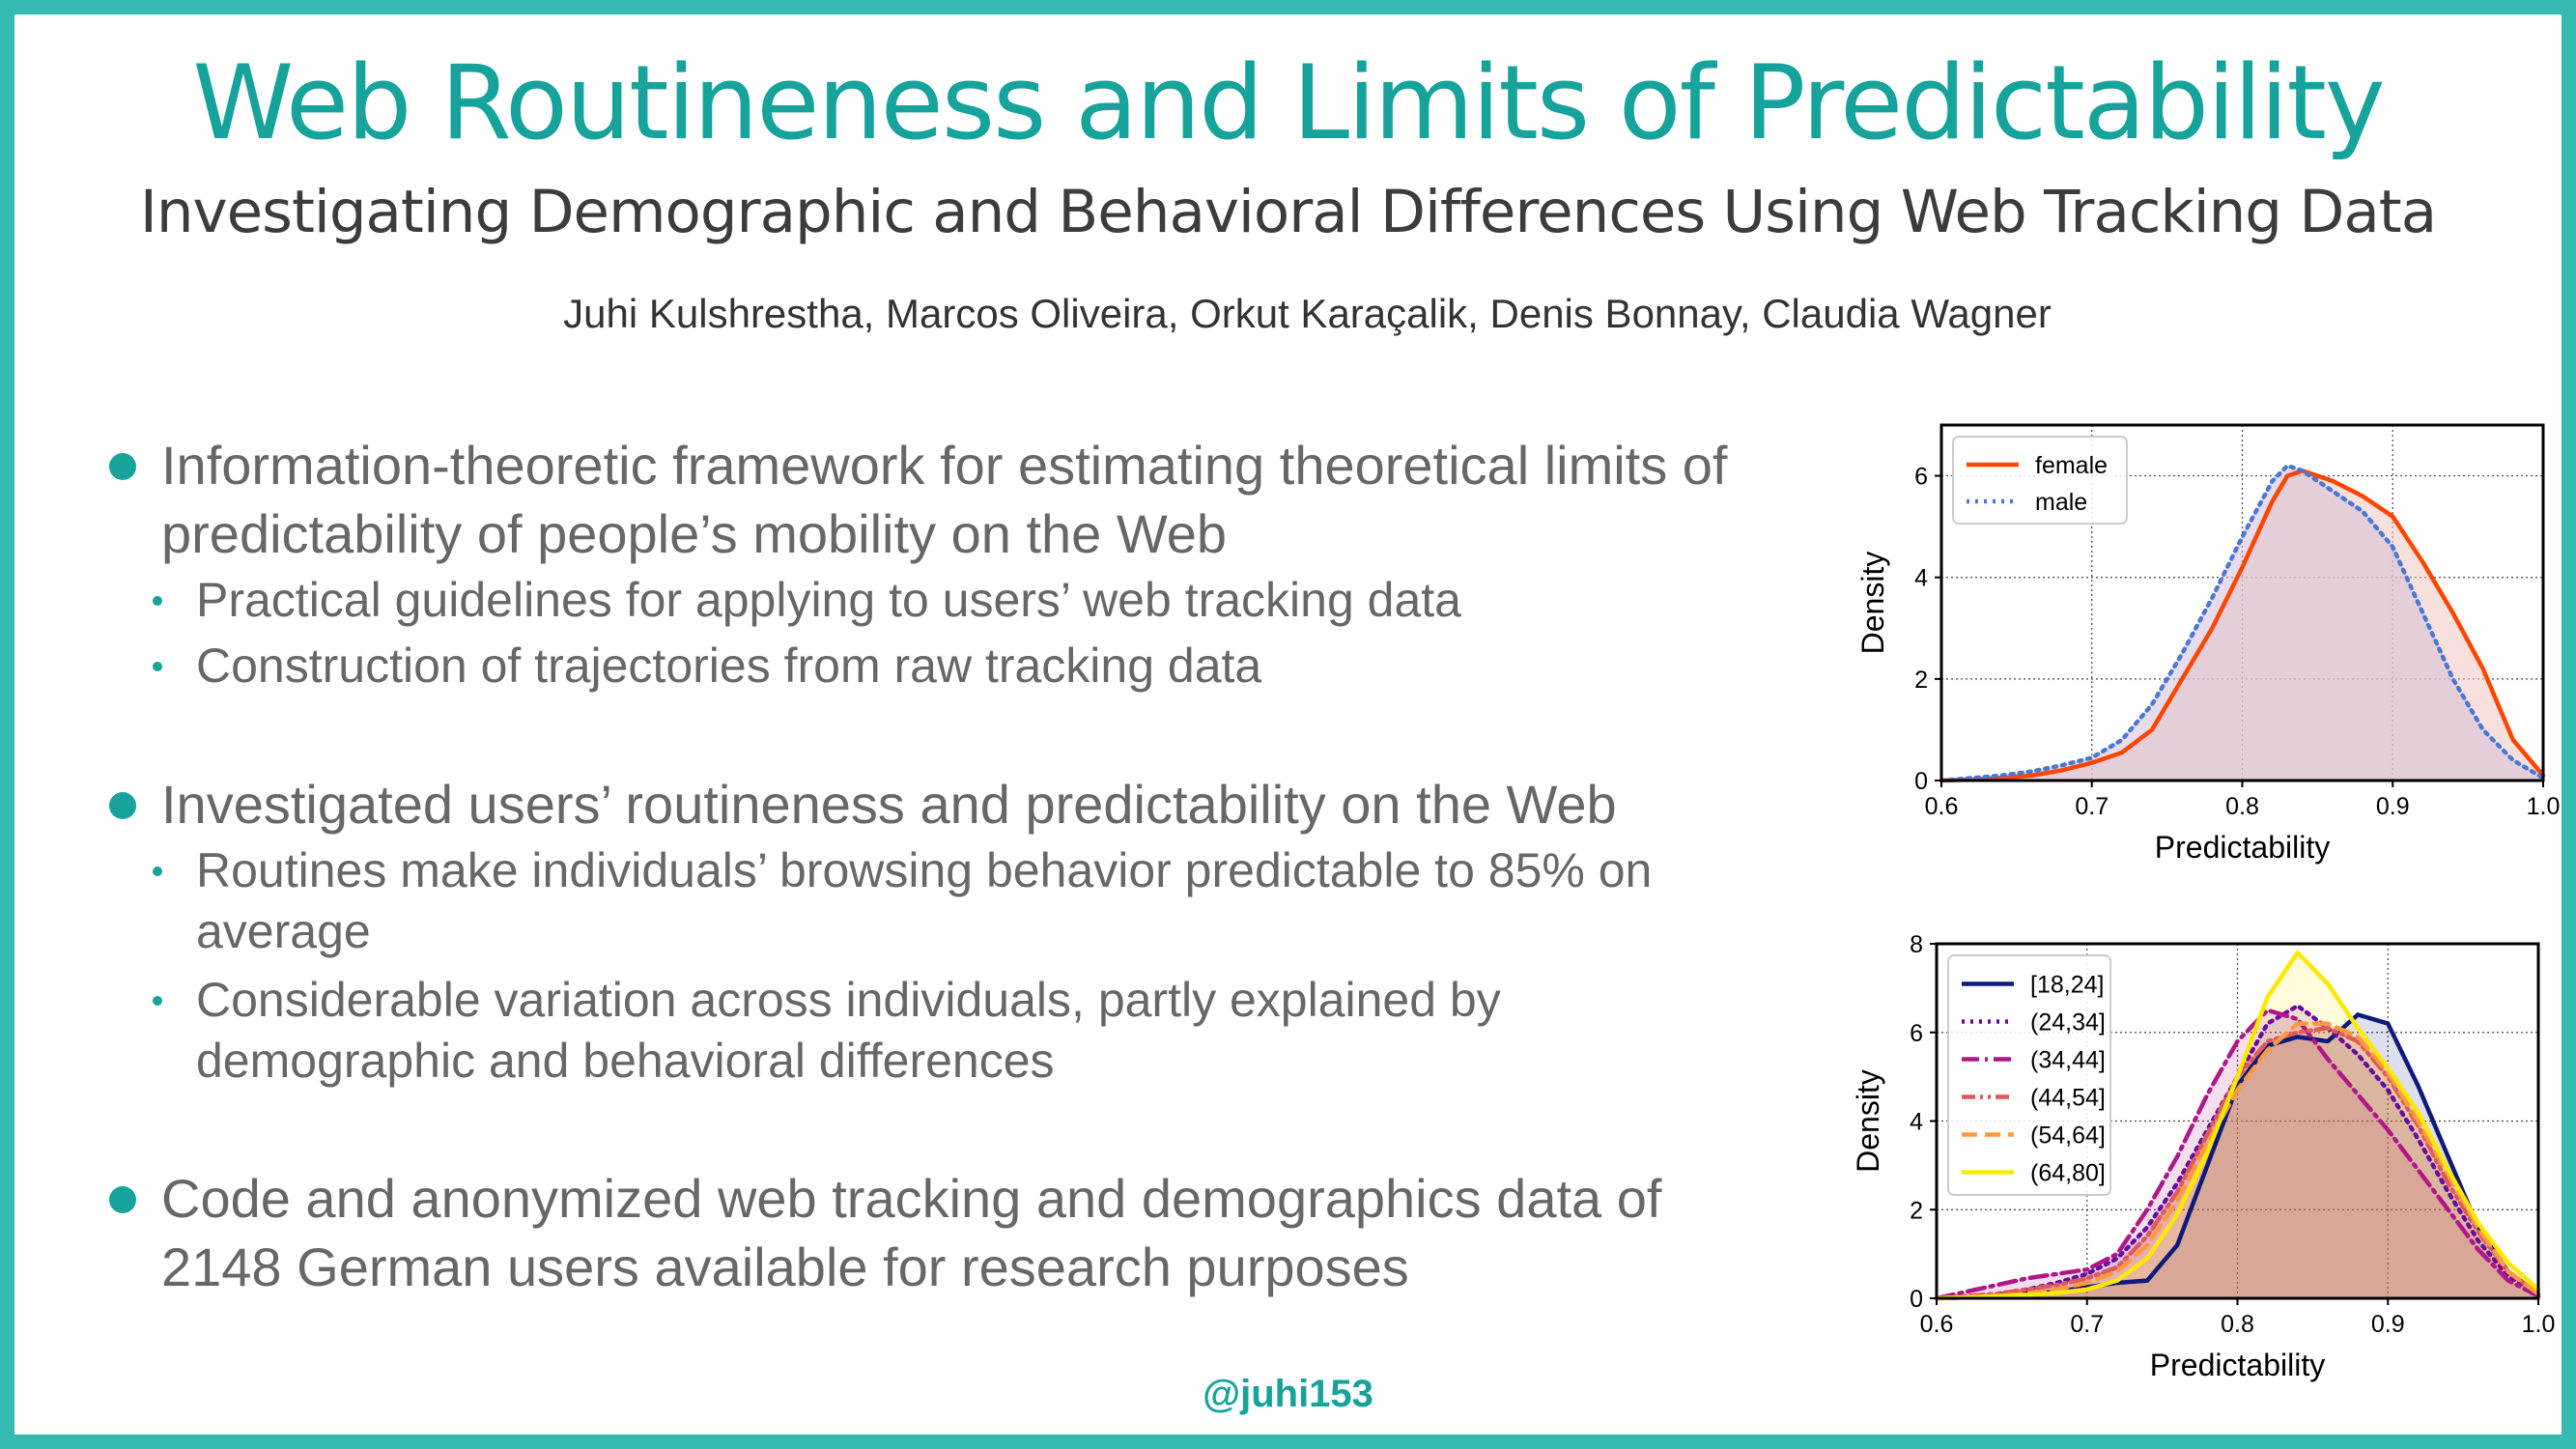 This screenshot has height=1449, width=2576. What do you see at coordinates (2071, 465) in the screenshot?
I see `legend-label: female` at bounding box center [2071, 465].